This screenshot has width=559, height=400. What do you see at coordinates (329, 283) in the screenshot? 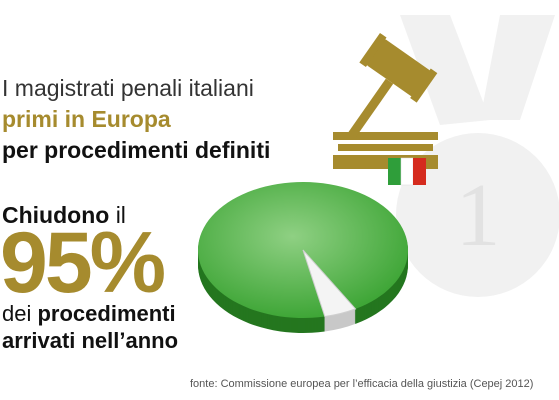
I see `pie-slice` at bounding box center [329, 283].